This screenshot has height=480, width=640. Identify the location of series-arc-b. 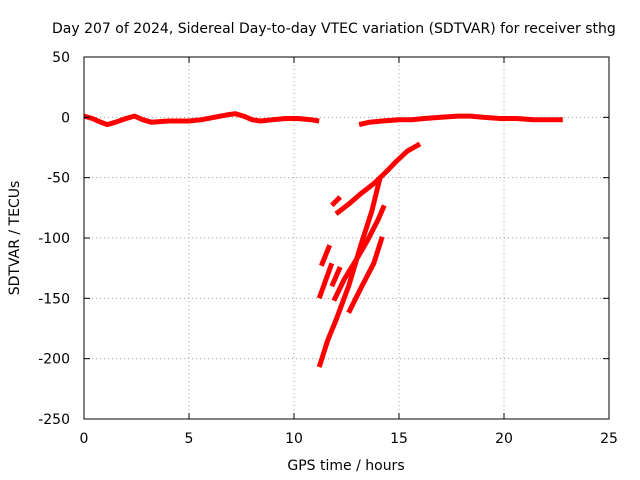
(349, 272).